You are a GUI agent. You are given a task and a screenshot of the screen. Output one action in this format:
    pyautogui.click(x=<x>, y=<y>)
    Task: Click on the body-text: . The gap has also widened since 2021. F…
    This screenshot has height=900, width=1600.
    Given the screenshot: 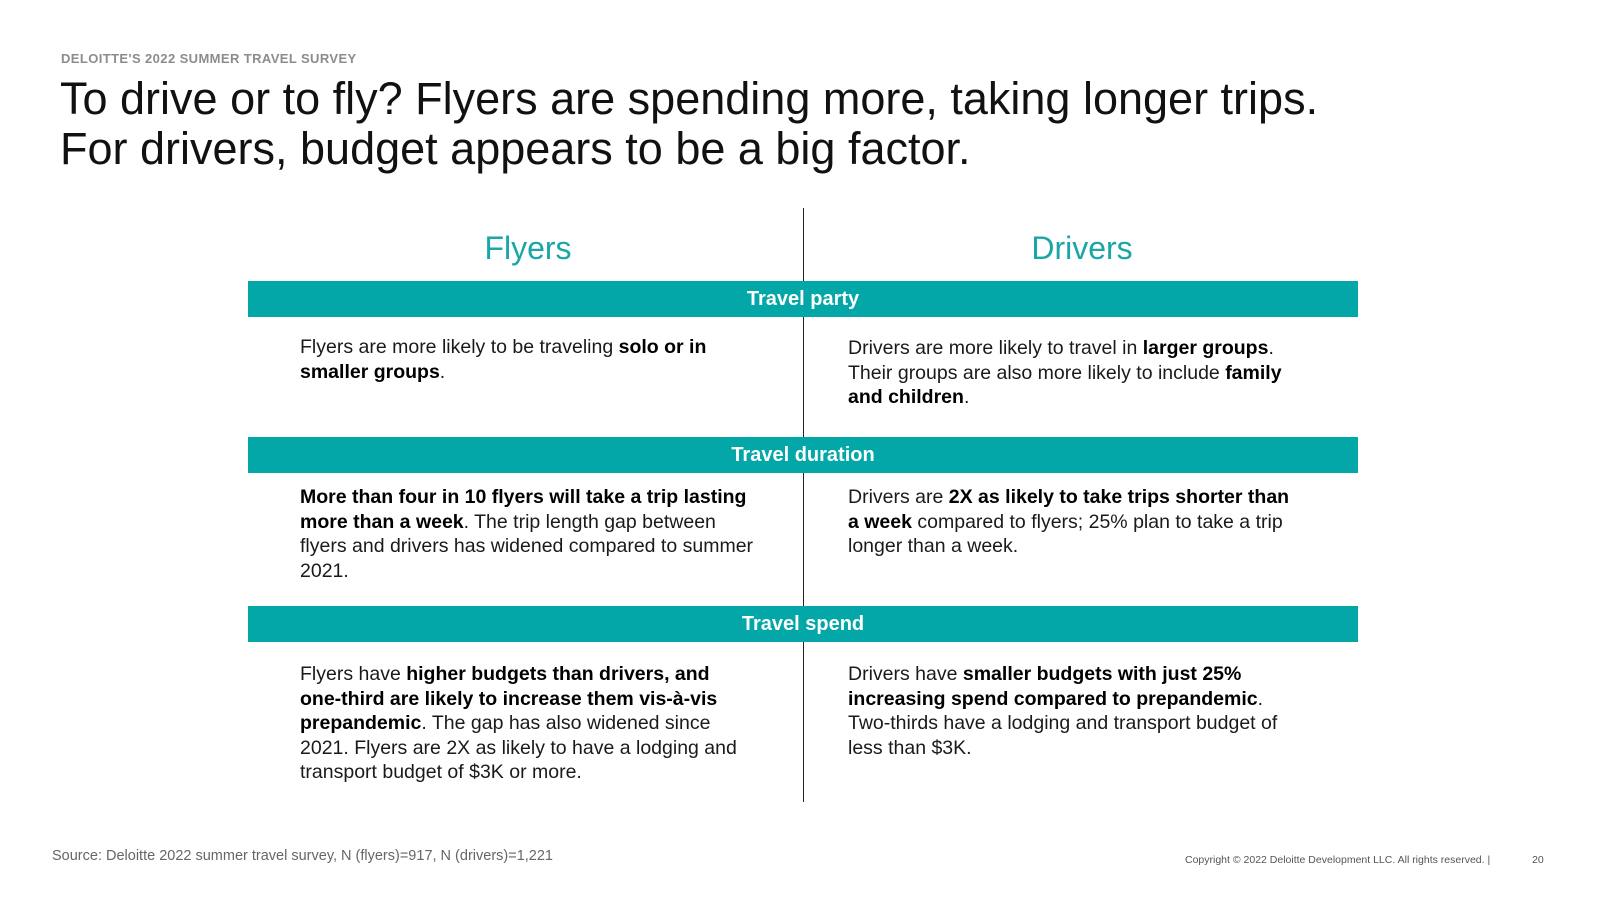 What is the action you would take?
    pyautogui.click(x=518, y=747)
    